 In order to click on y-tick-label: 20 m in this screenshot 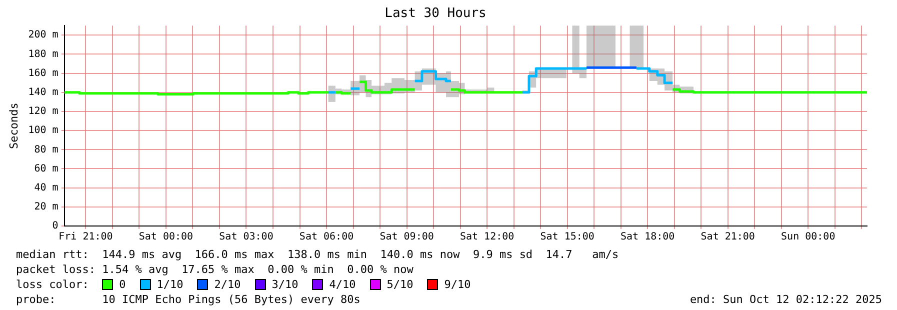, I will do `click(46, 207)`.